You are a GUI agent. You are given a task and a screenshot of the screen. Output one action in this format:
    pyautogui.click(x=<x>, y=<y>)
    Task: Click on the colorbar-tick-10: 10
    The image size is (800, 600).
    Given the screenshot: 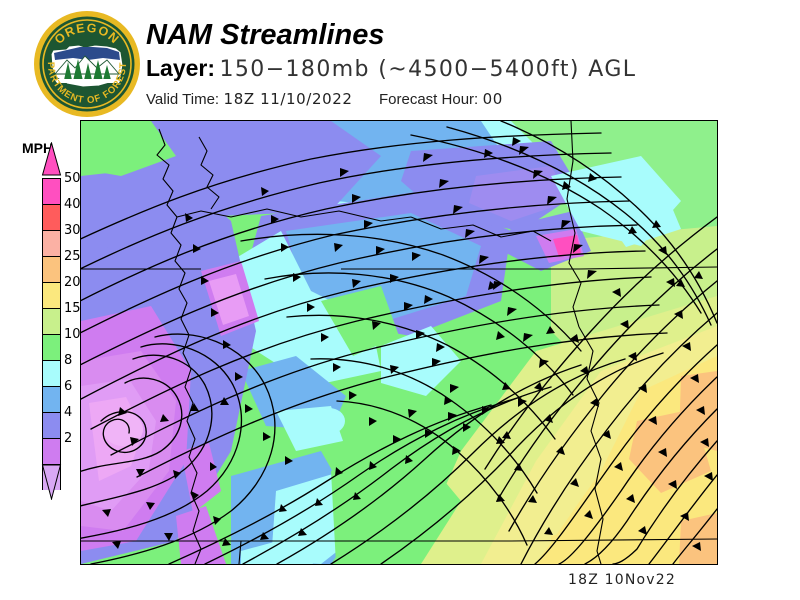 What is the action you would take?
    pyautogui.click(x=72, y=334)
    